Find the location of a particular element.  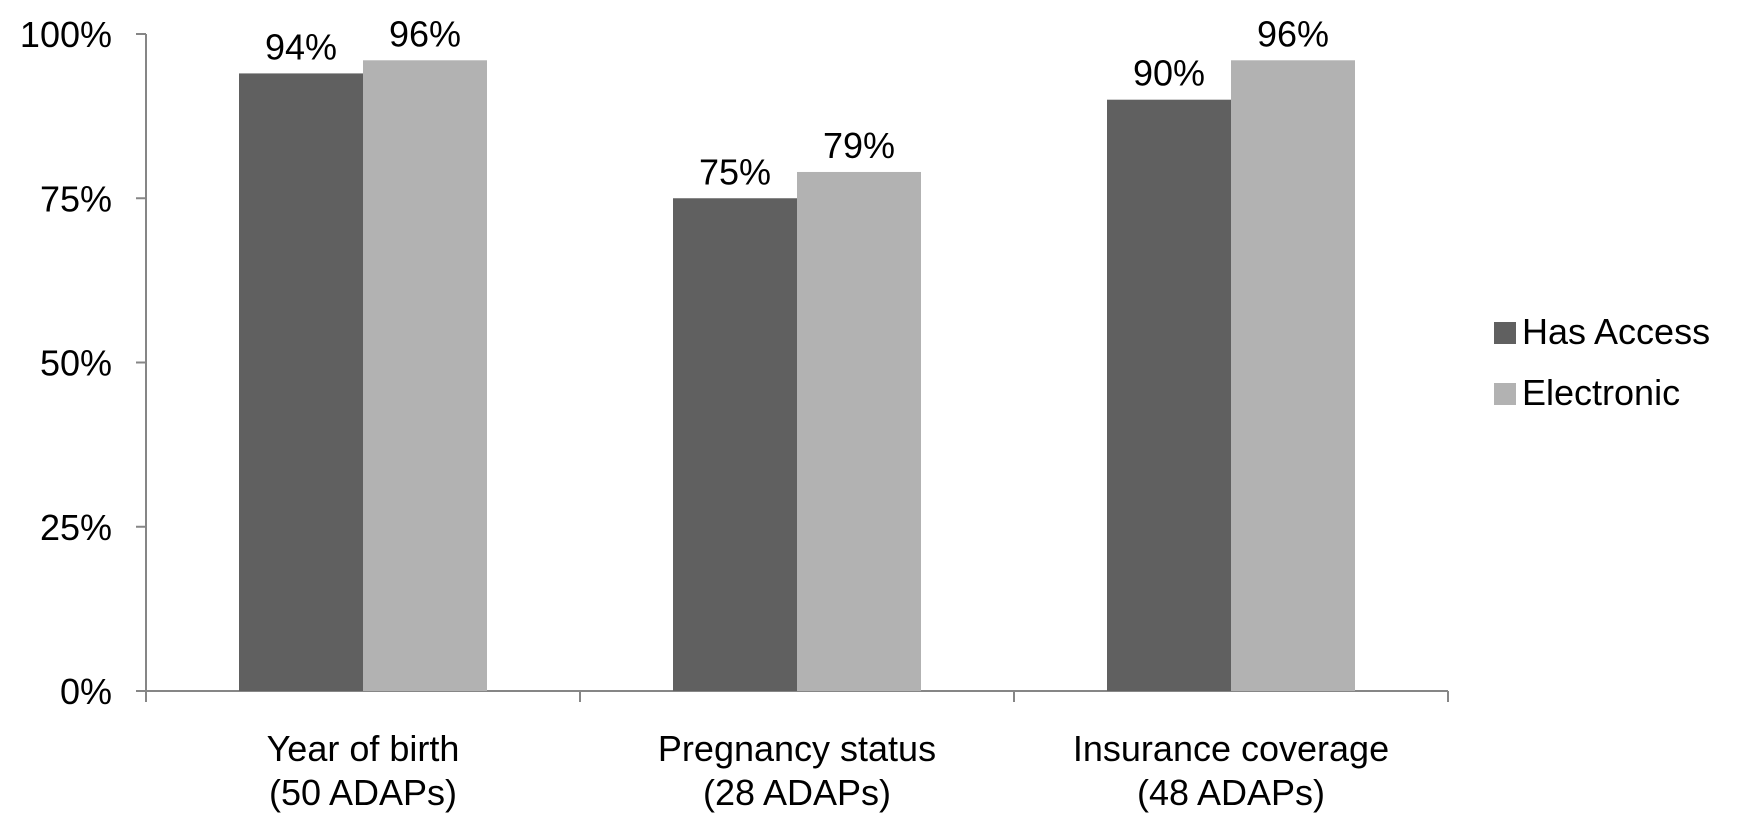

x-category-label: (28 ADAPs) is located at coordinates (797, 792).